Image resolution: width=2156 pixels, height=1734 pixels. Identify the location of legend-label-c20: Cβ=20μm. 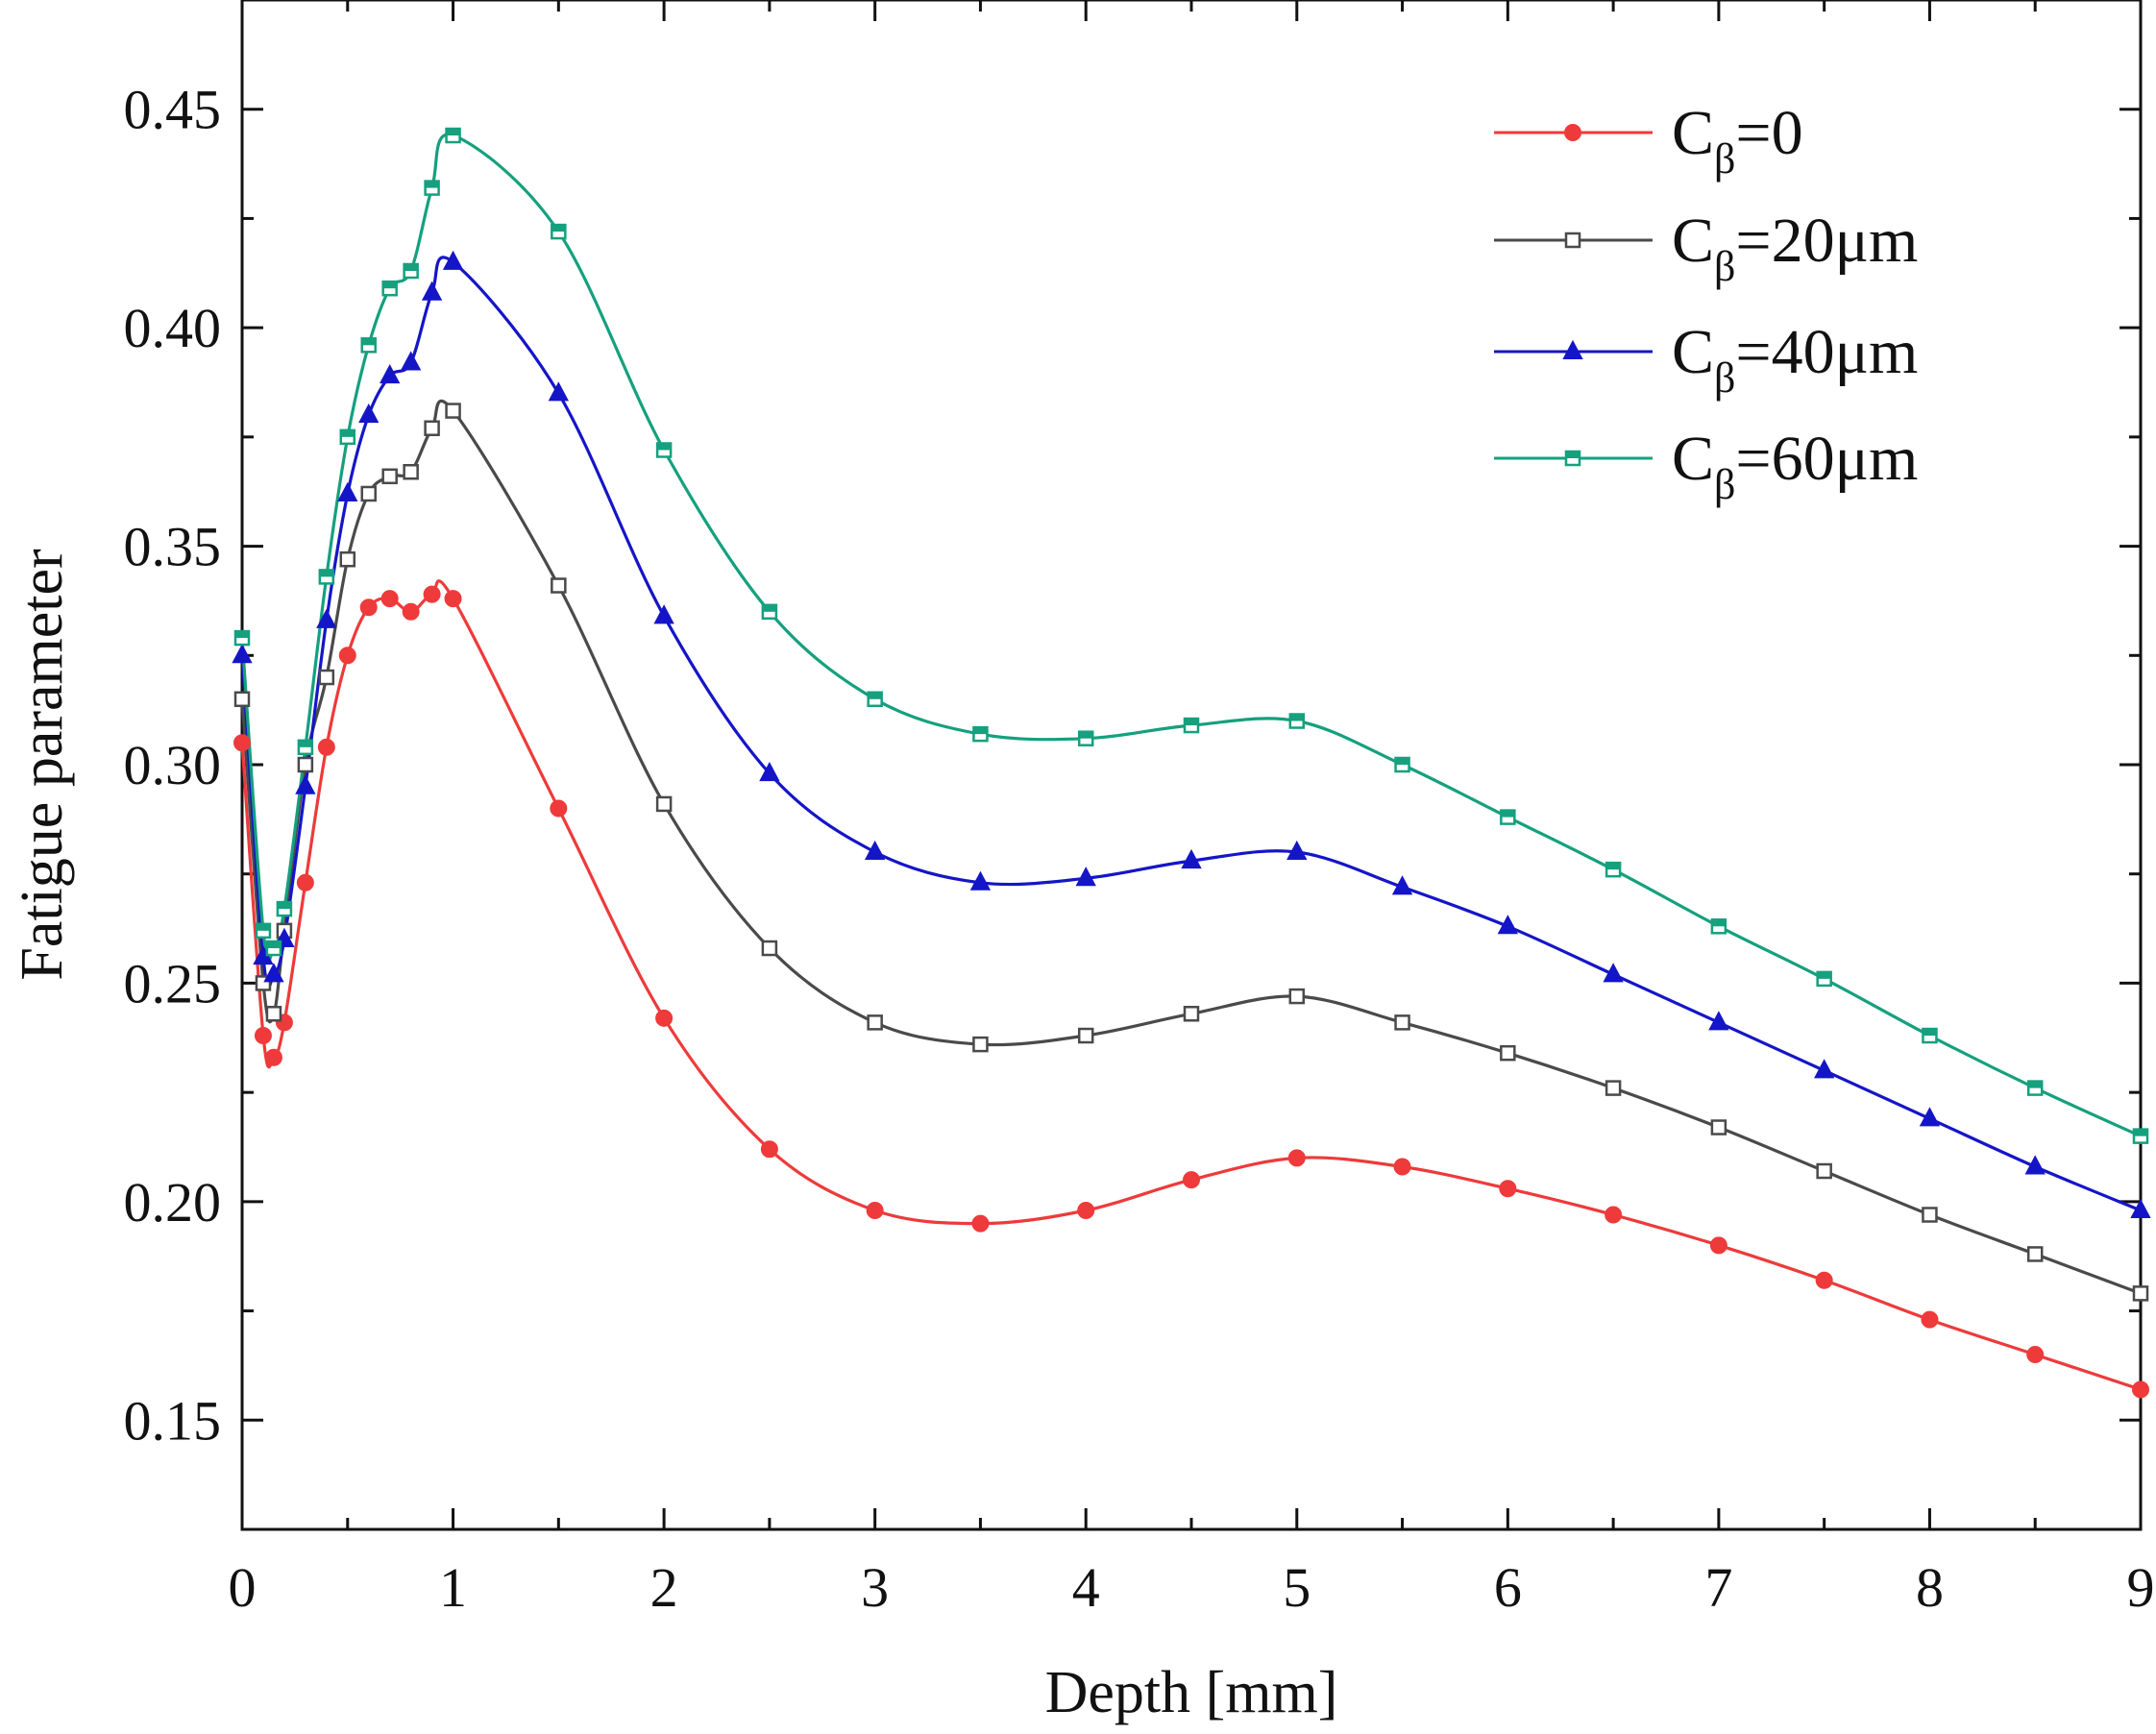
(1795, 248).